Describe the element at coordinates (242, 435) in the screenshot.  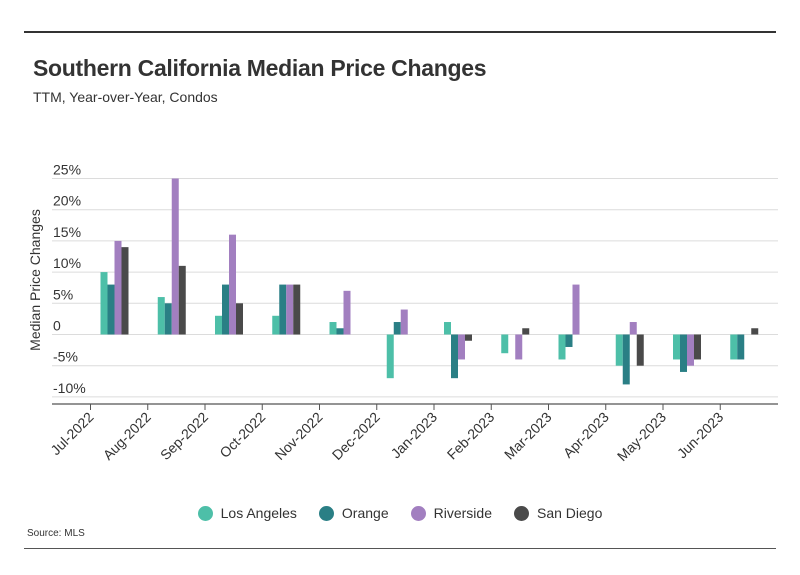
I see `x-tick-label: Oct-2022` at that location.